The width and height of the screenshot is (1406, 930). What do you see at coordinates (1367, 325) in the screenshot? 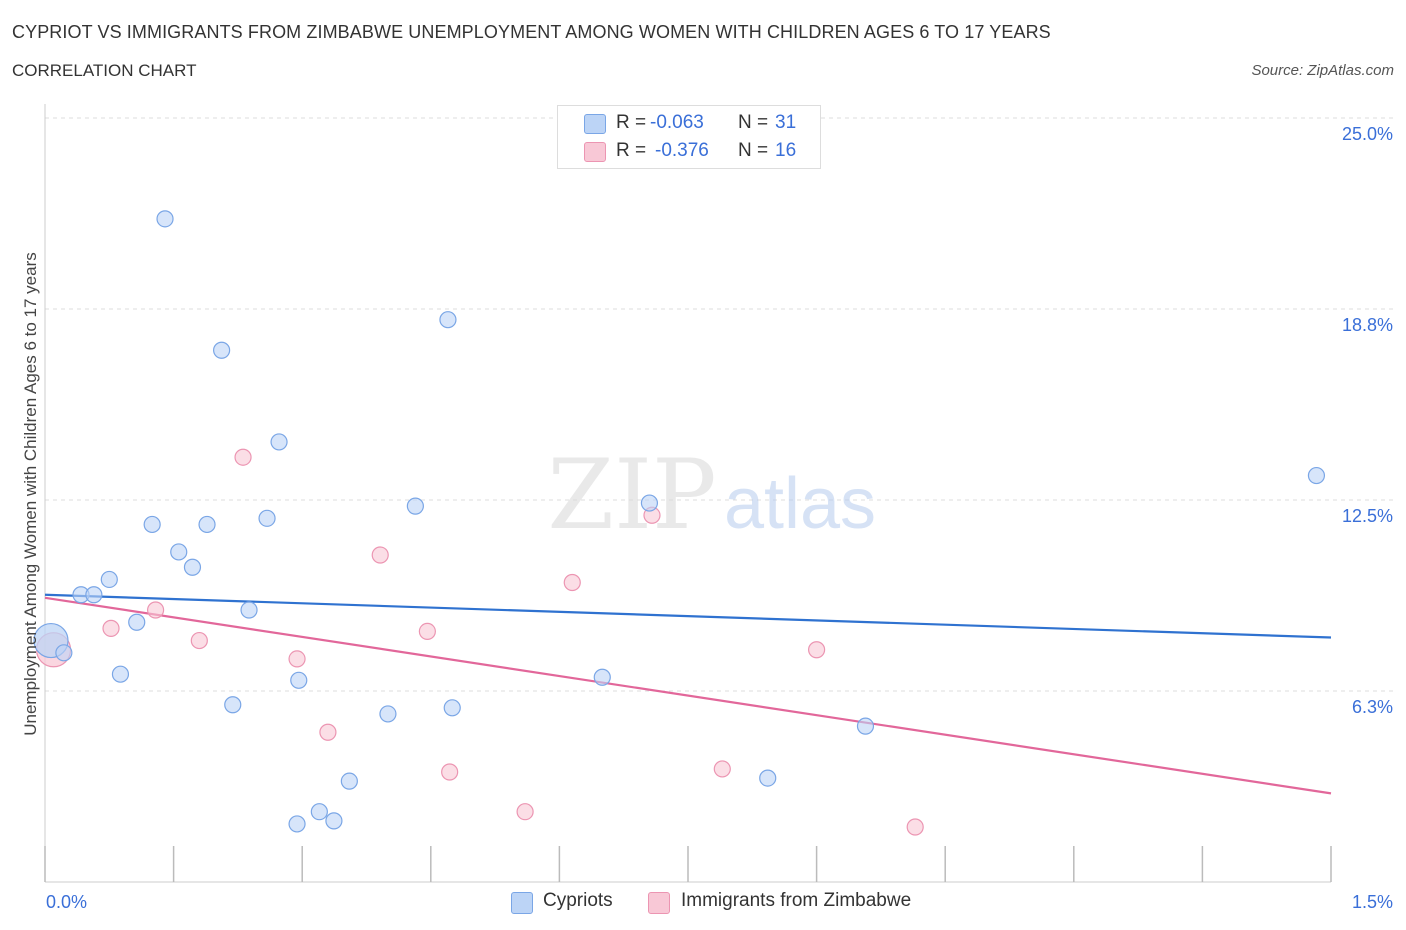
I see `y-tick-label: 18.8%` at bounding box center [1367, 325].